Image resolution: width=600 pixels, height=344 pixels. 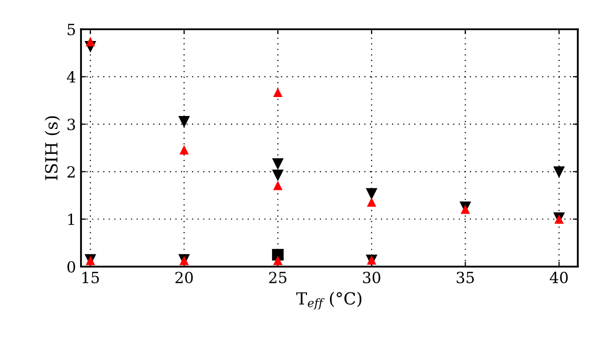 What do you see at coordinates (52, 148) in the screenshot?
I see `y-axis-title: ISIH (s)` at bounding box center [52, 148].